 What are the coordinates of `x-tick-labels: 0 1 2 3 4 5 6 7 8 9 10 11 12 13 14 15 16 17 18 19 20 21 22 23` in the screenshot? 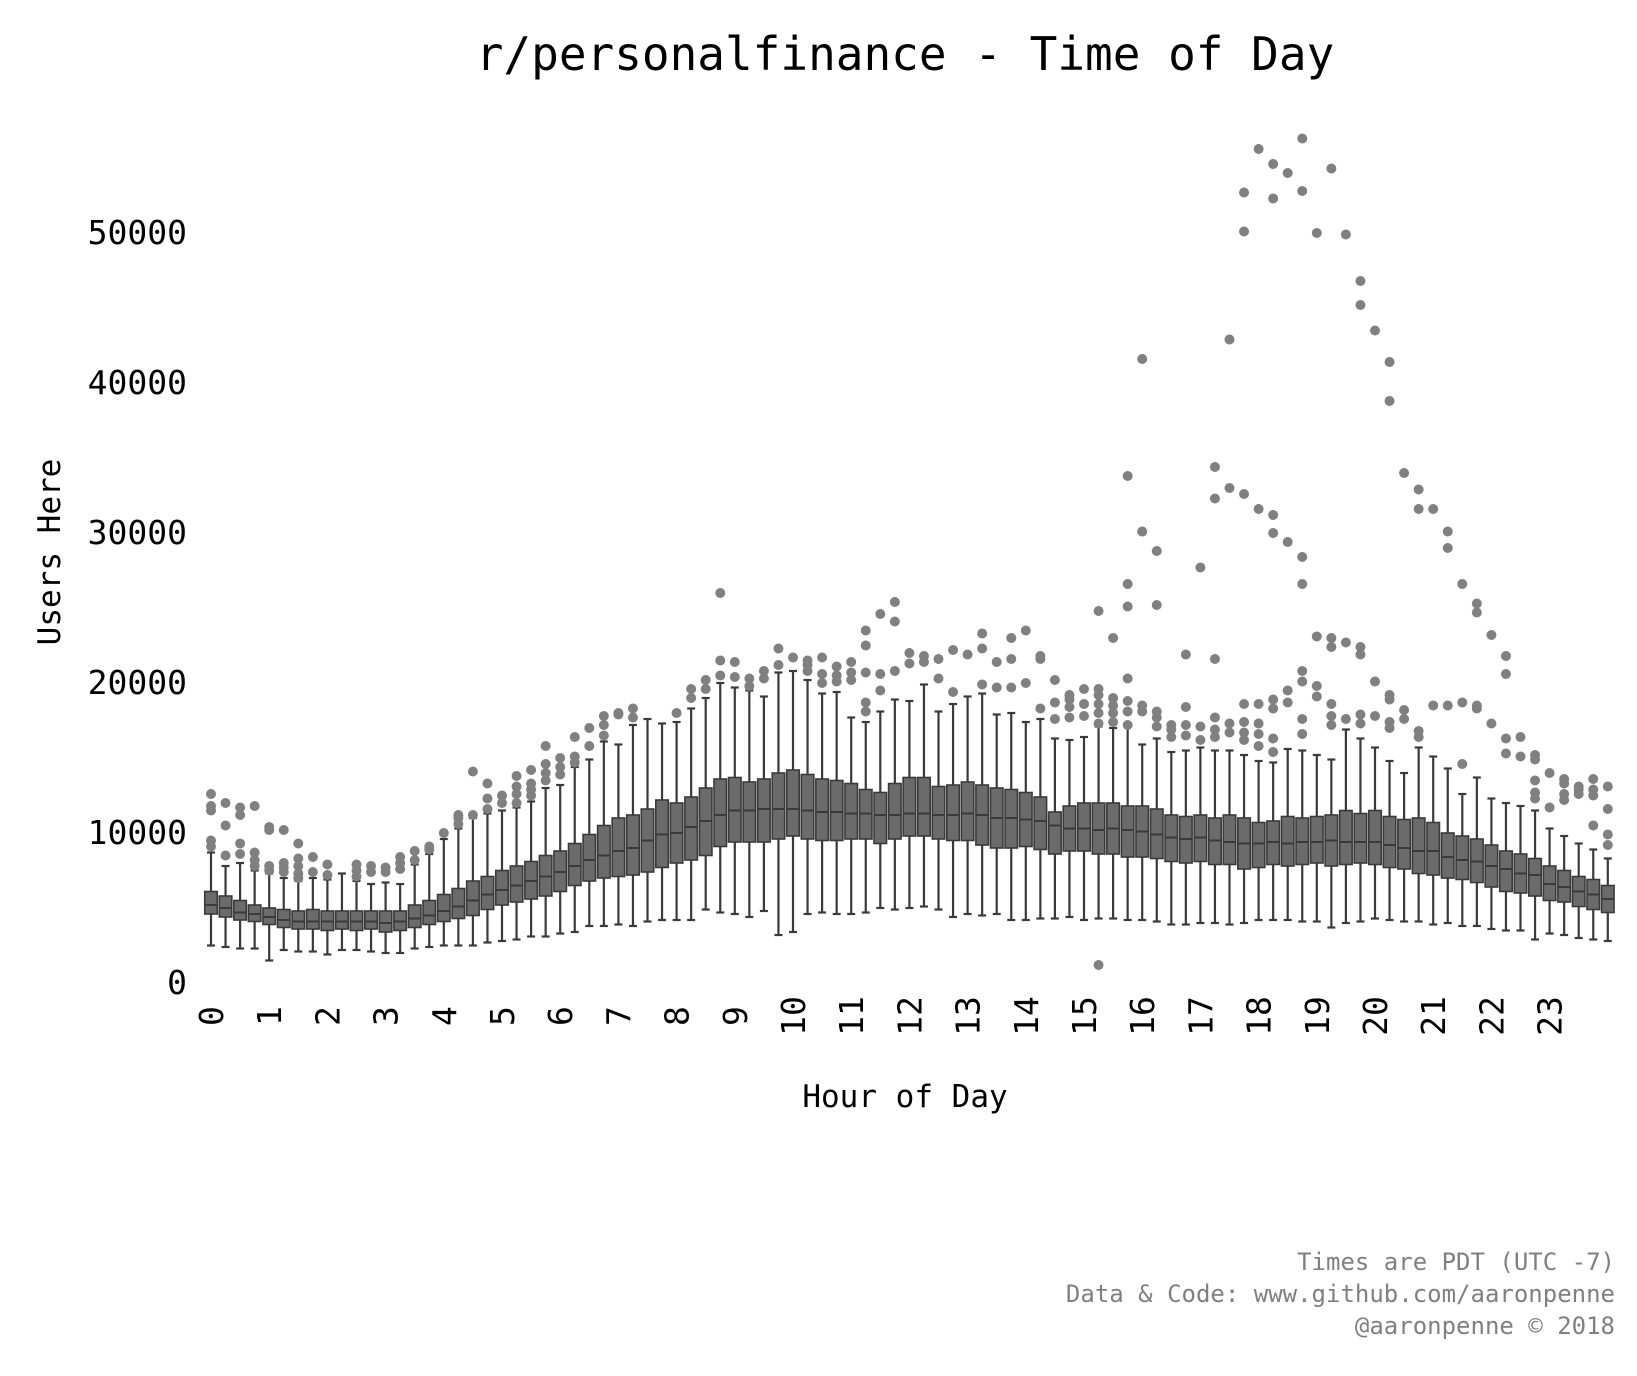 It's located at (881, 1016).